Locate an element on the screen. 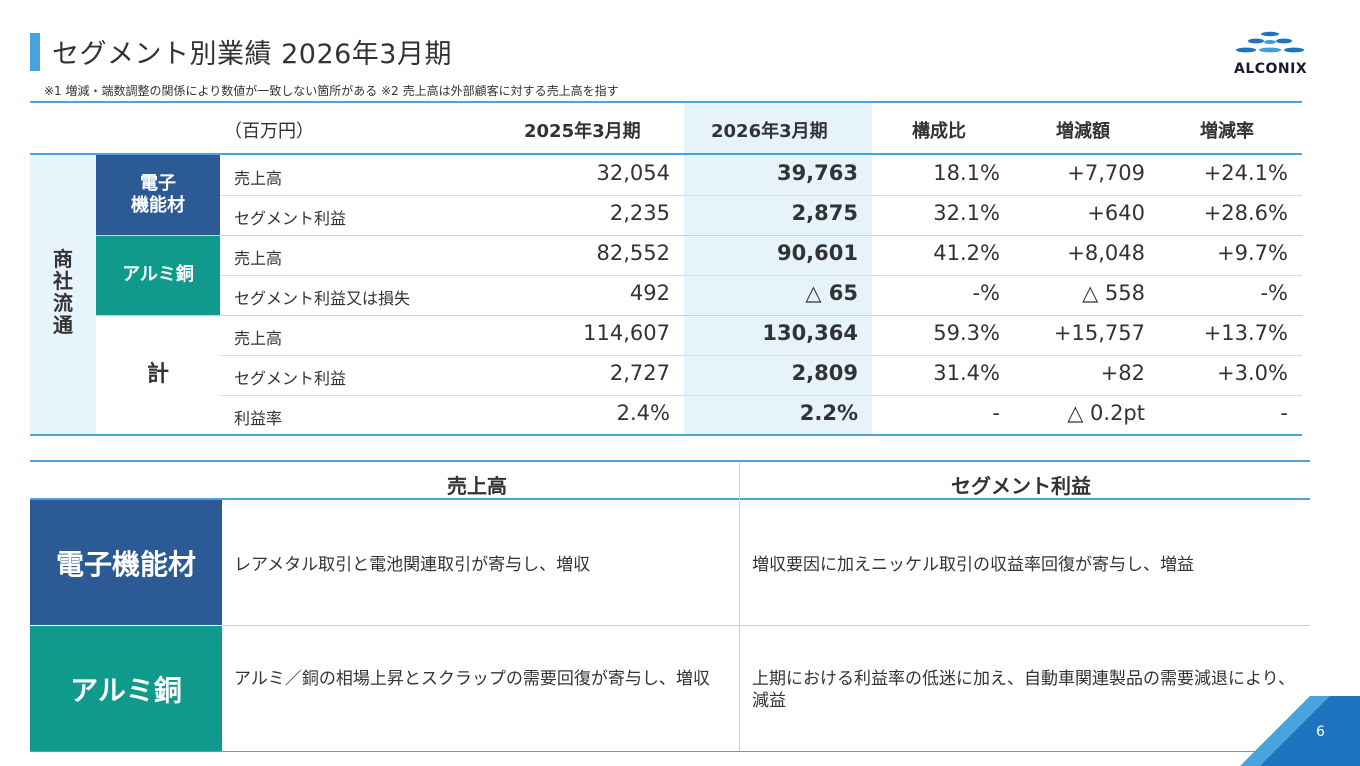  table-cell: 2.2% is located at coordinates (828, 413).